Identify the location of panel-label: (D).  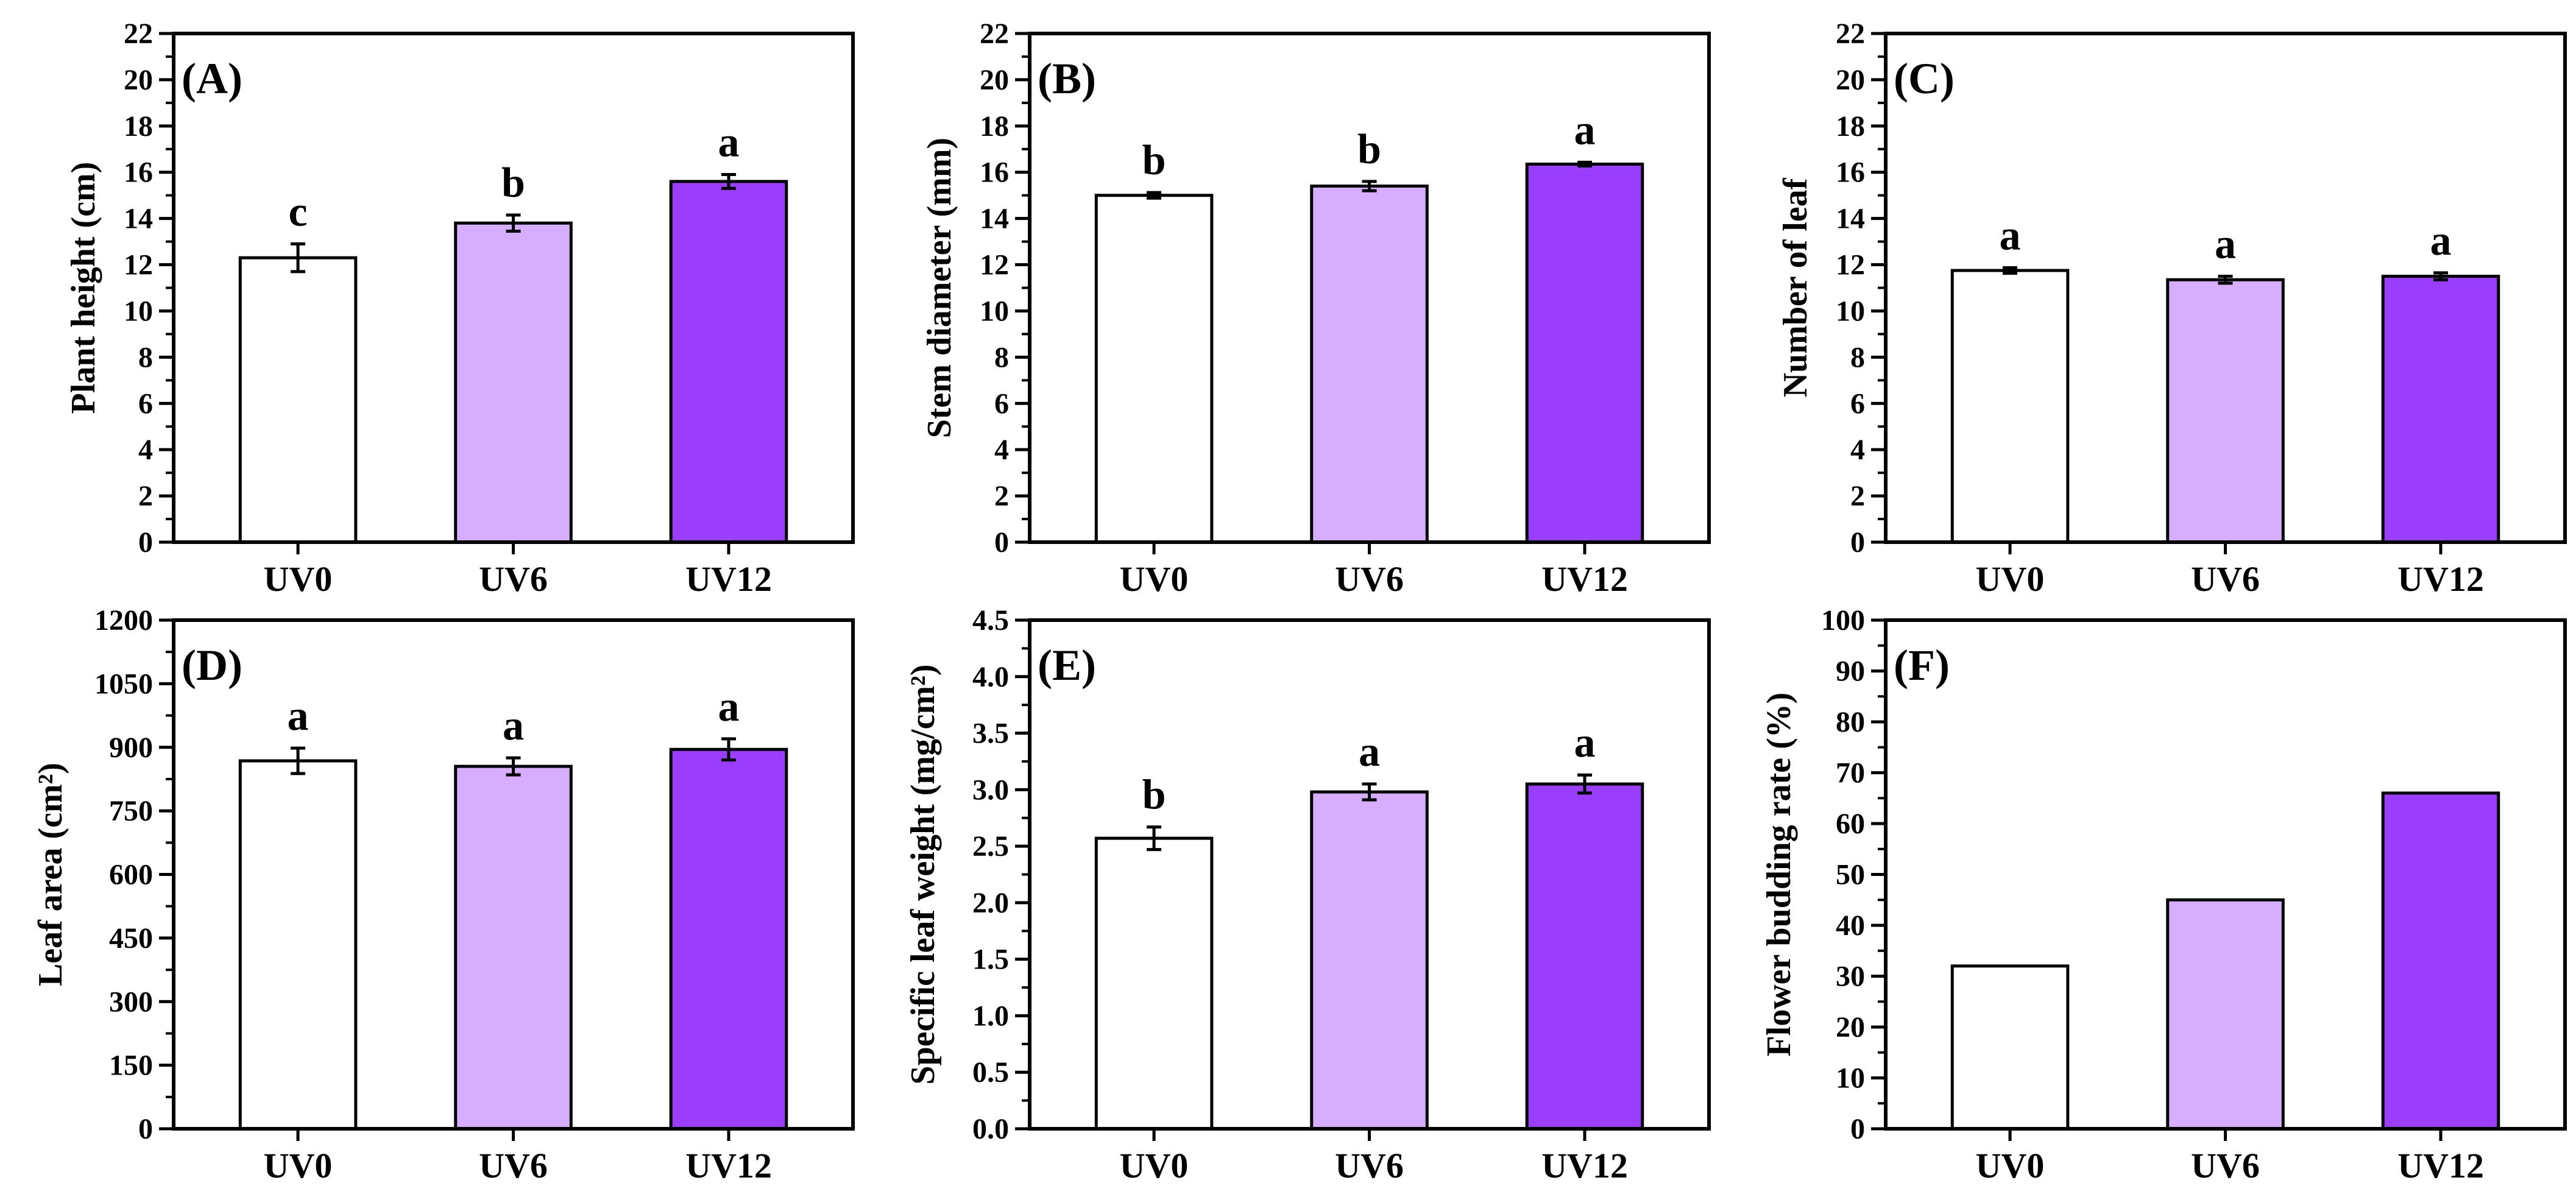
(212, 665).